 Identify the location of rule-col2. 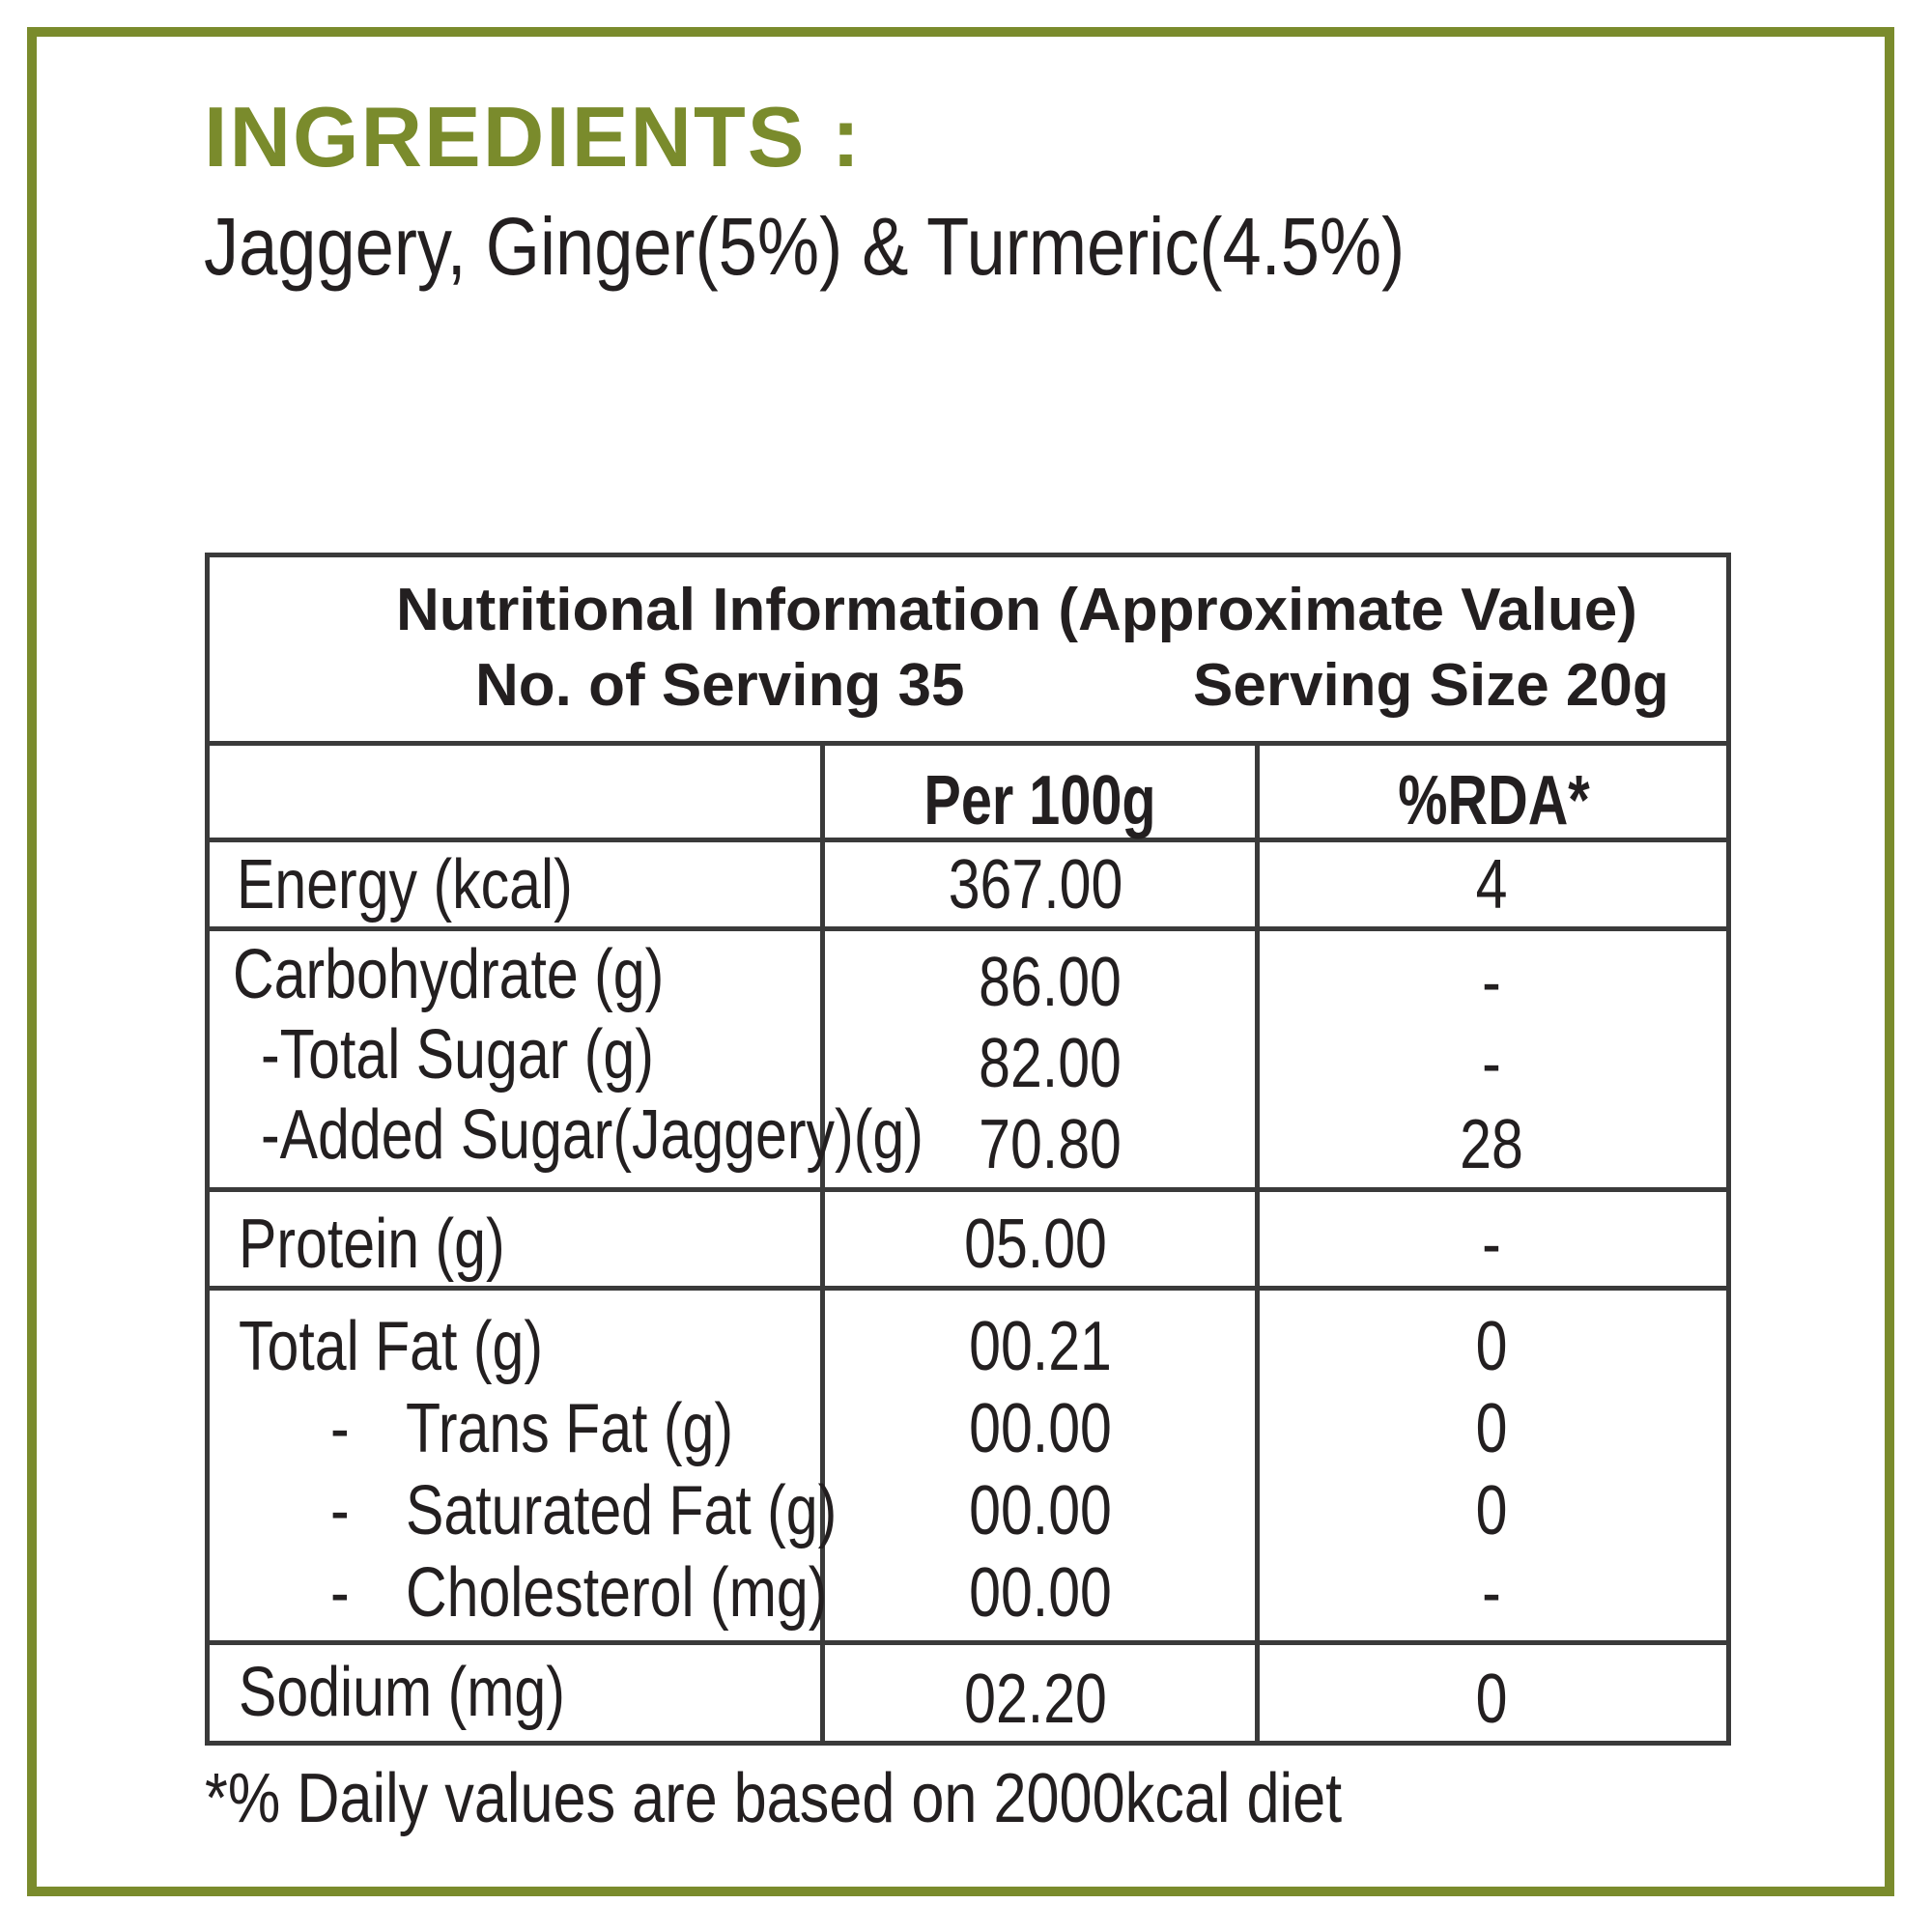
(1257, 1241).